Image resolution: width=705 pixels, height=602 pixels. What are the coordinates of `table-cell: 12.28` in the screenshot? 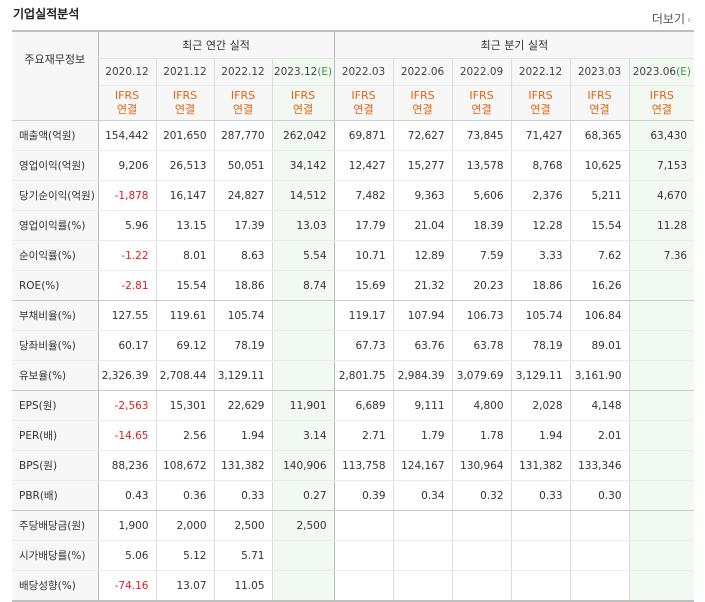 It's located at (540, 225).